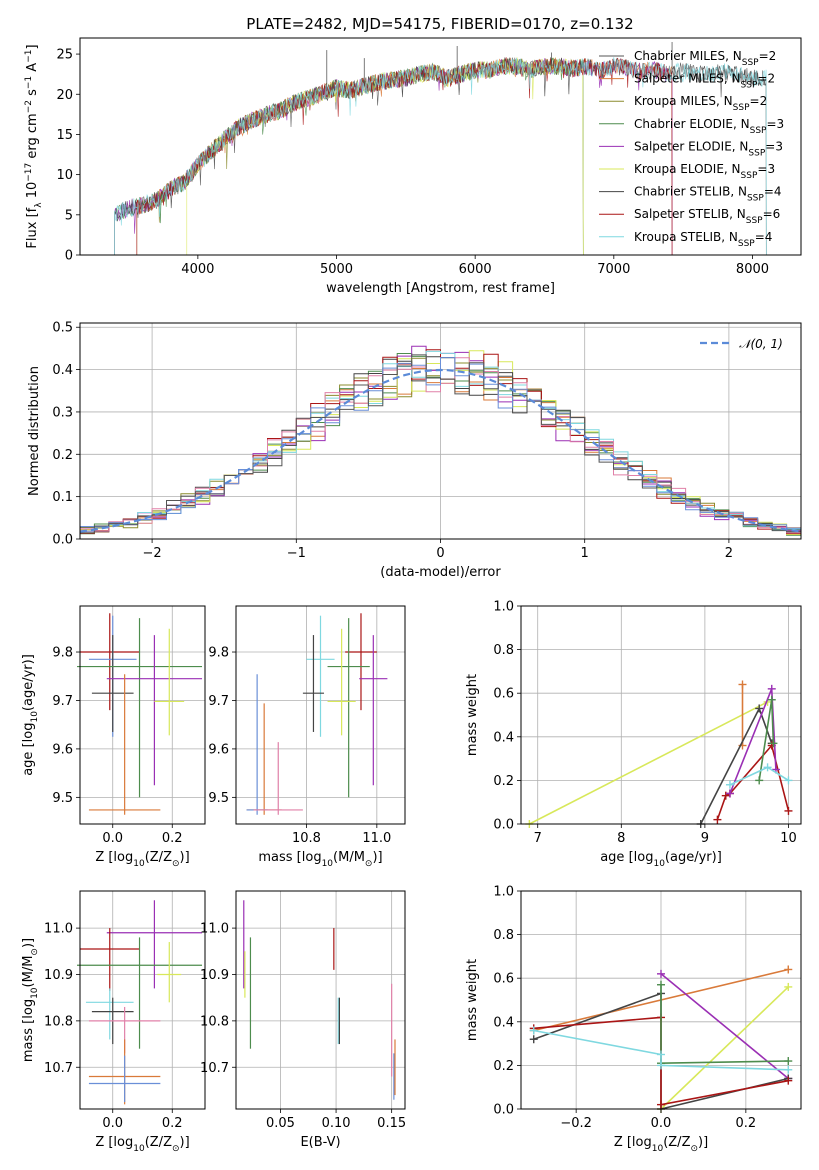  What do you see at coordinates (788, 838) in the screenshot?
I see `x-tick-label: 10` at bounding box center [788, 838].